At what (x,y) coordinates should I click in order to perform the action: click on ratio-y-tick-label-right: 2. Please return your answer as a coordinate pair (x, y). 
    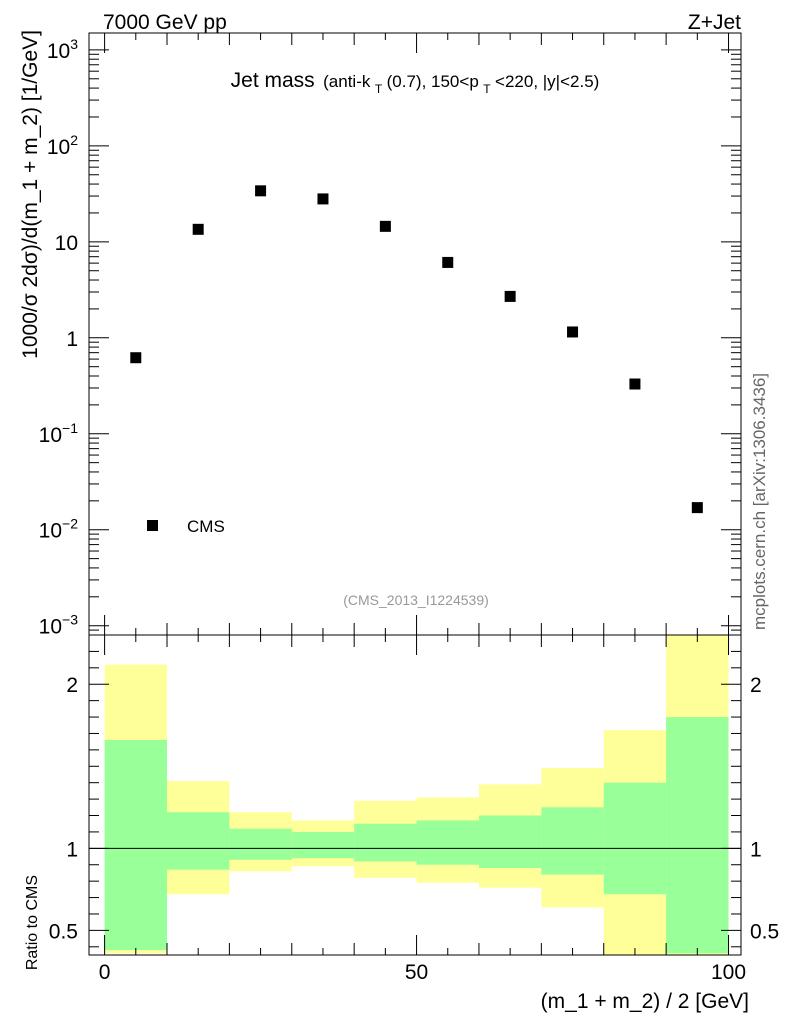
    Looking at the image, I should click on (756, 685).